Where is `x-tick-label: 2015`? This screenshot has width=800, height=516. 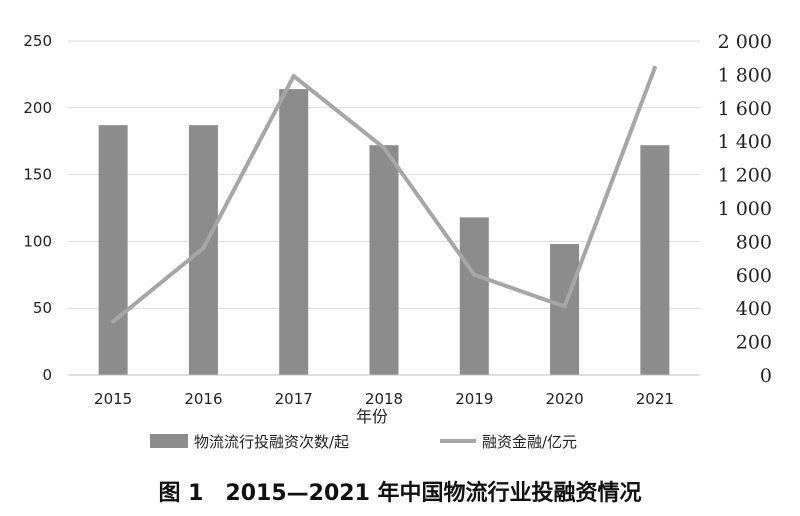
x-tick-label: 2015 is located at coordinates (113, 399).